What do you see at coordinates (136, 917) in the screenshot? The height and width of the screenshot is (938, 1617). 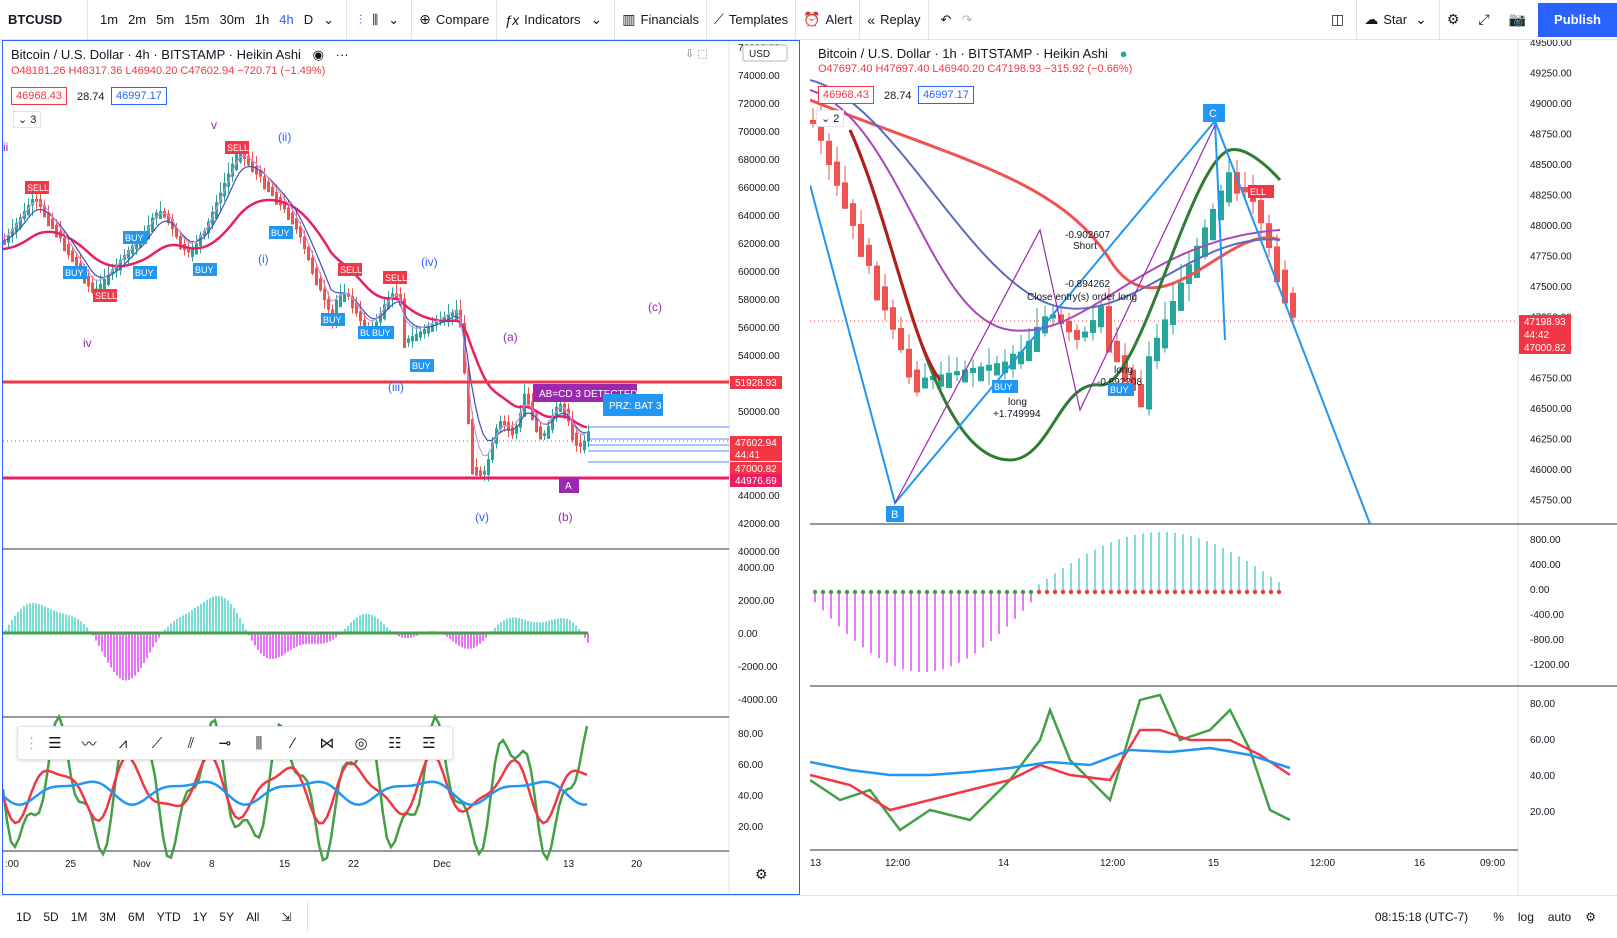 I see `range-6m: 6M` at bounding box center [136, 917].